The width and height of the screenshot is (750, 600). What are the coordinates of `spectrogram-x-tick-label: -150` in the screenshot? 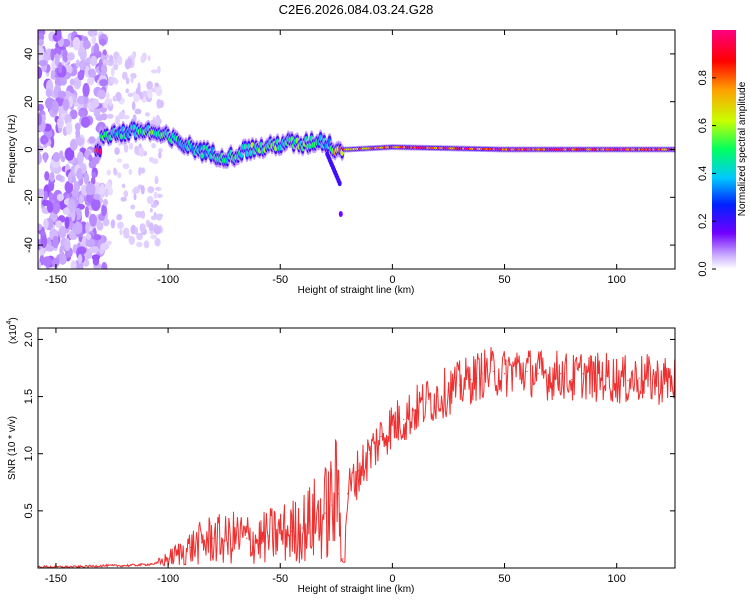 It's located at (56, 280).